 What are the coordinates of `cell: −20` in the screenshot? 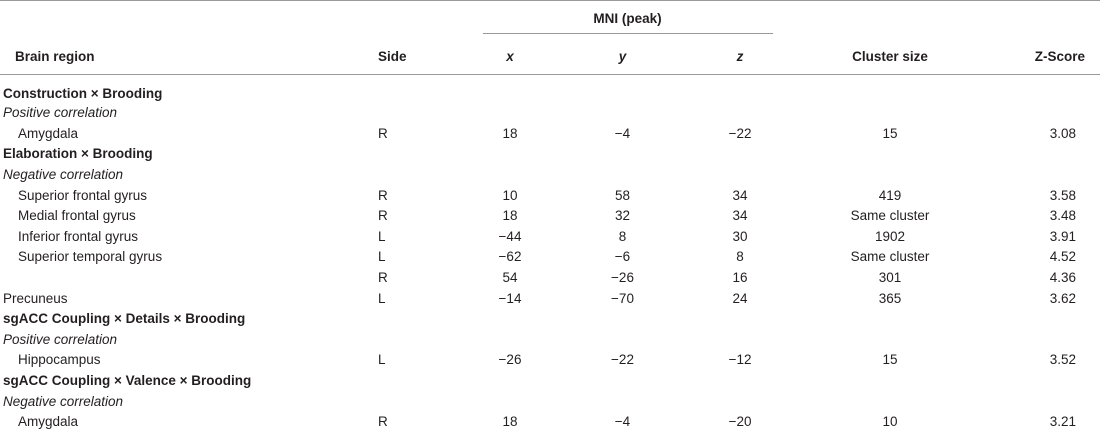 It's located at (740, 422).